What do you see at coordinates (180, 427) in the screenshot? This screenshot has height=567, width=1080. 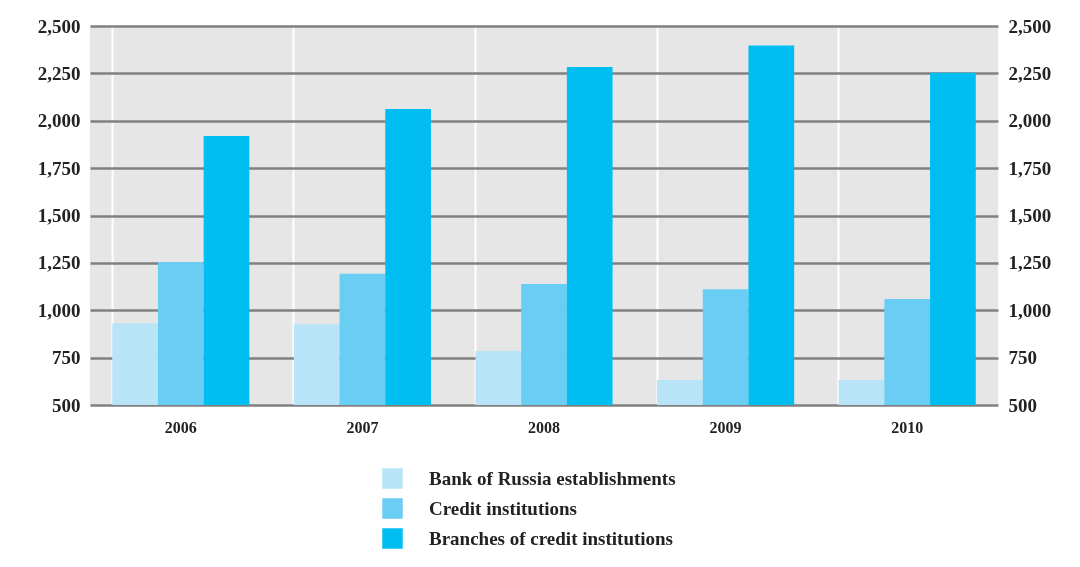 I see `x-tick-label: 2006` at bounding box center [180, 427].